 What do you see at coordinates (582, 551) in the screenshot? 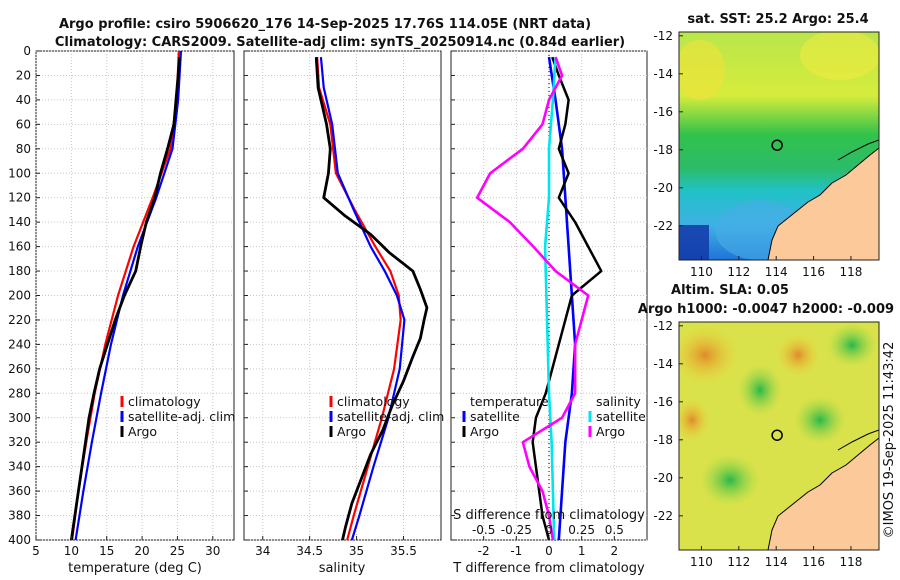
I see `x-tick-label: 1` at bounding box center [582, 551].